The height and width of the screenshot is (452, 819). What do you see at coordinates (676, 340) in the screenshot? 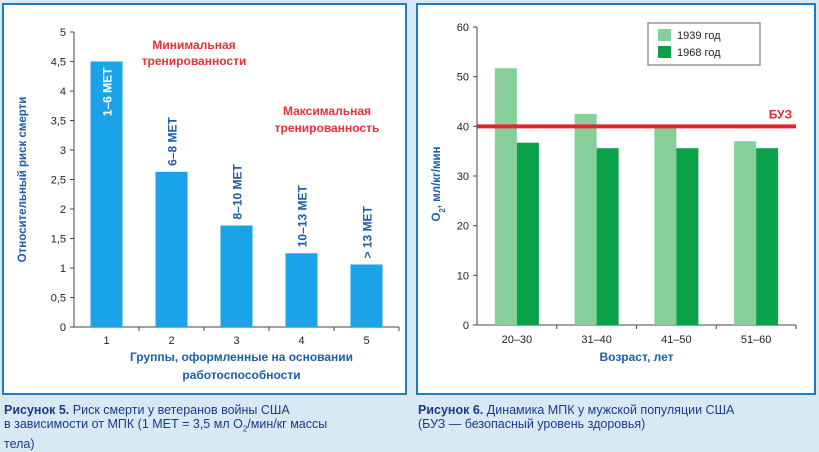
I see `x-tick-label: 41–50` at bounding box center [676, 340].